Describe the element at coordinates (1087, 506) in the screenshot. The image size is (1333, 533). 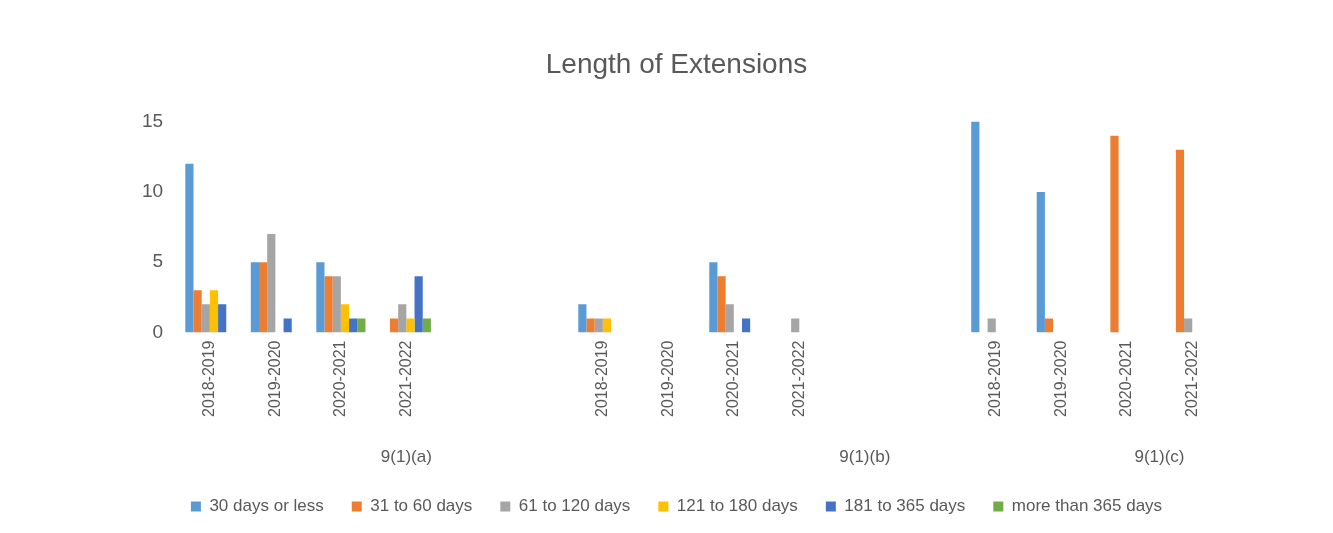
I see `legend-label: more than 365 days` at that location.